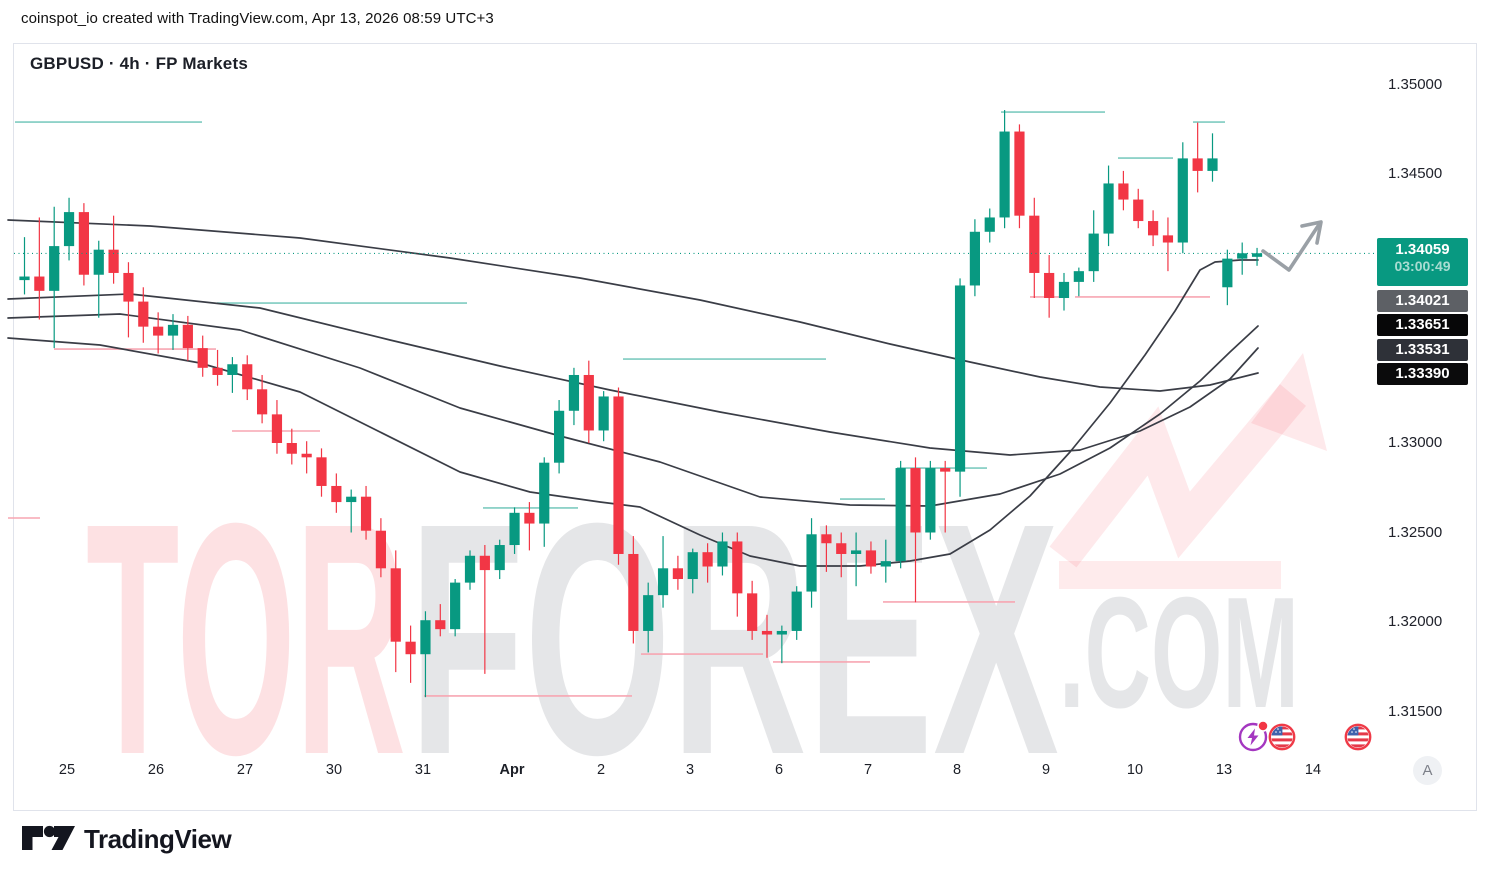  What do you see at coordinates (512, 770) in the screenshot?
I see `time-axis-label: Apr` at bounding box center [512, 770].